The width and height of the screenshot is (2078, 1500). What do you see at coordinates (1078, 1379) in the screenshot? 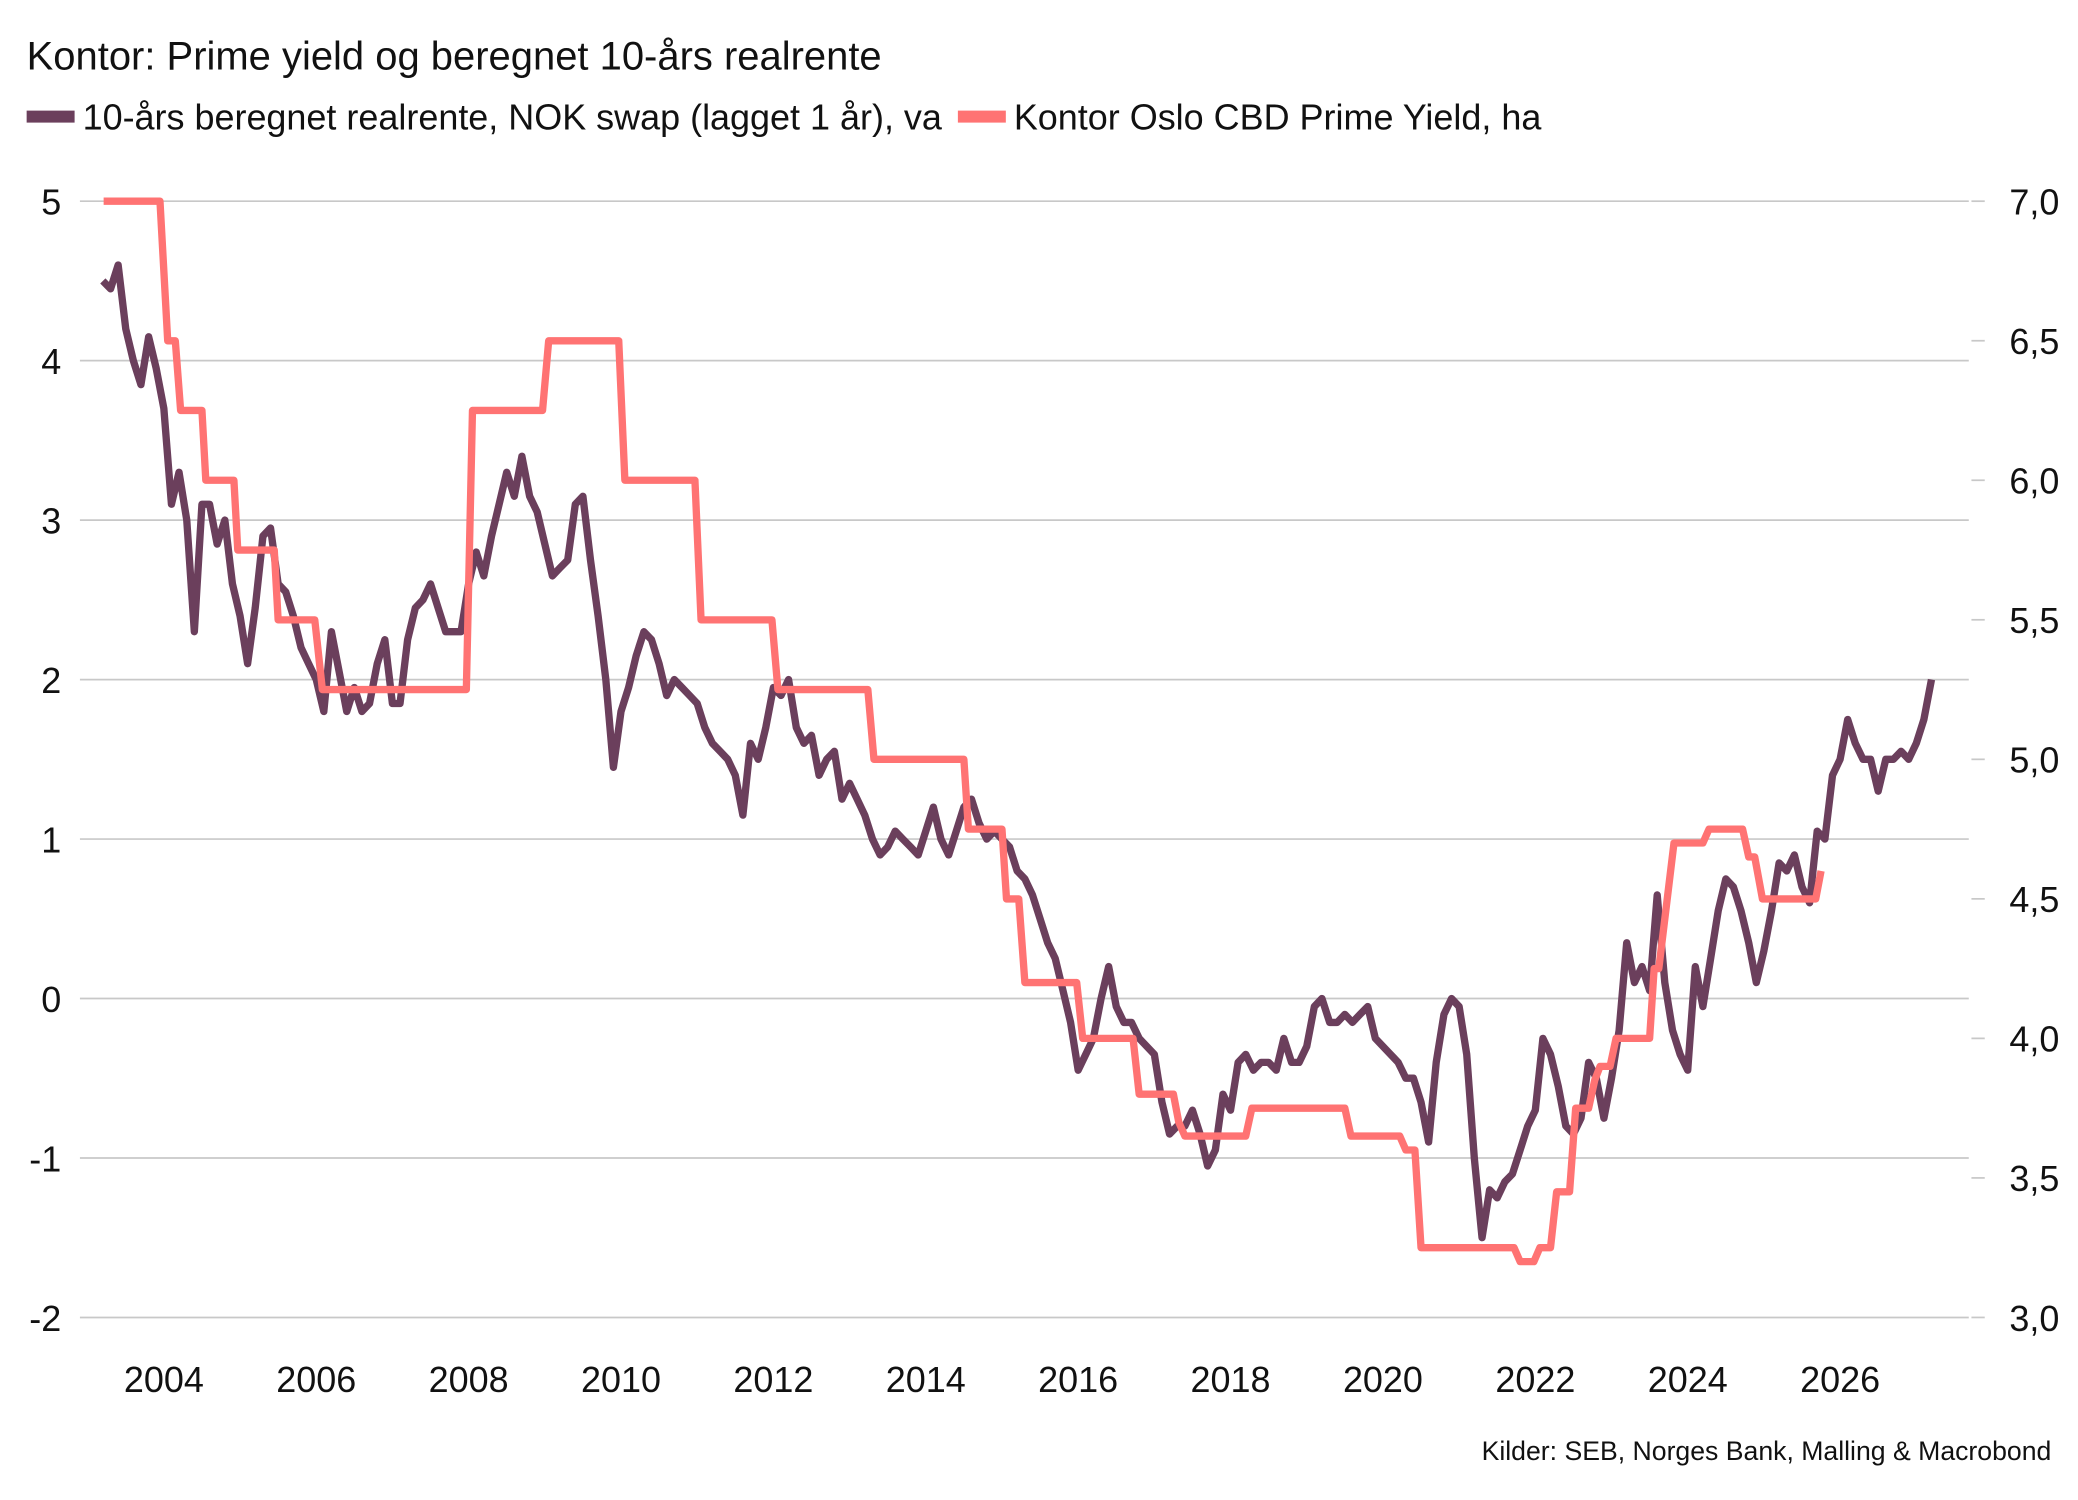
I see `x-tick-label: 2016` at bounding box center [1078, 1379].